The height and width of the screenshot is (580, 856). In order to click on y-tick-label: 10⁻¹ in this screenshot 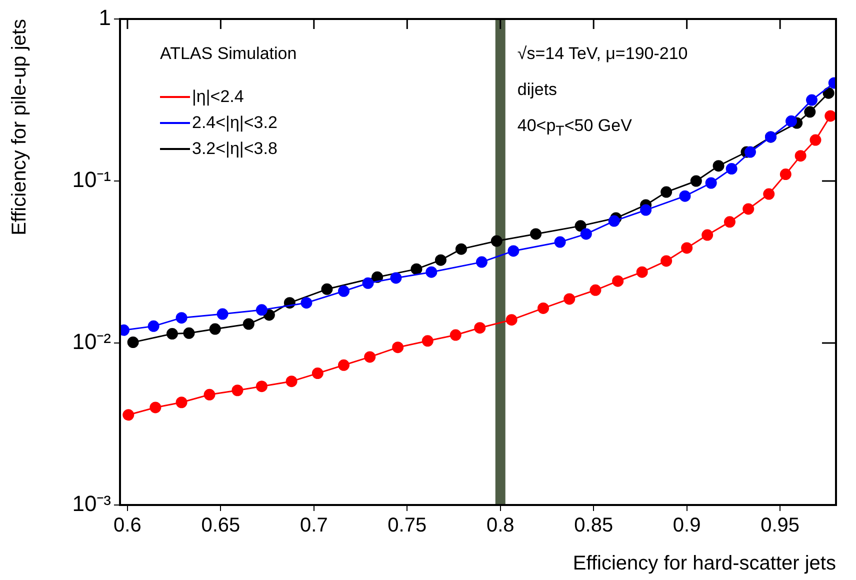, I will do `click(91, 179)`.